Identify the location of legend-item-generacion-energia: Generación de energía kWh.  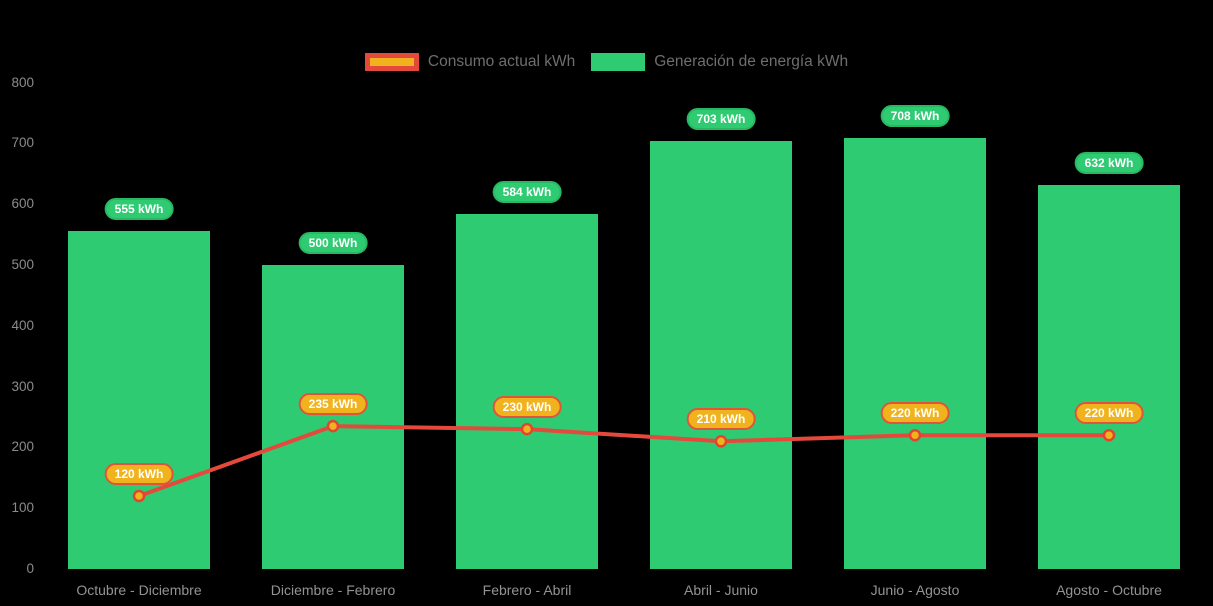
(719, 62).